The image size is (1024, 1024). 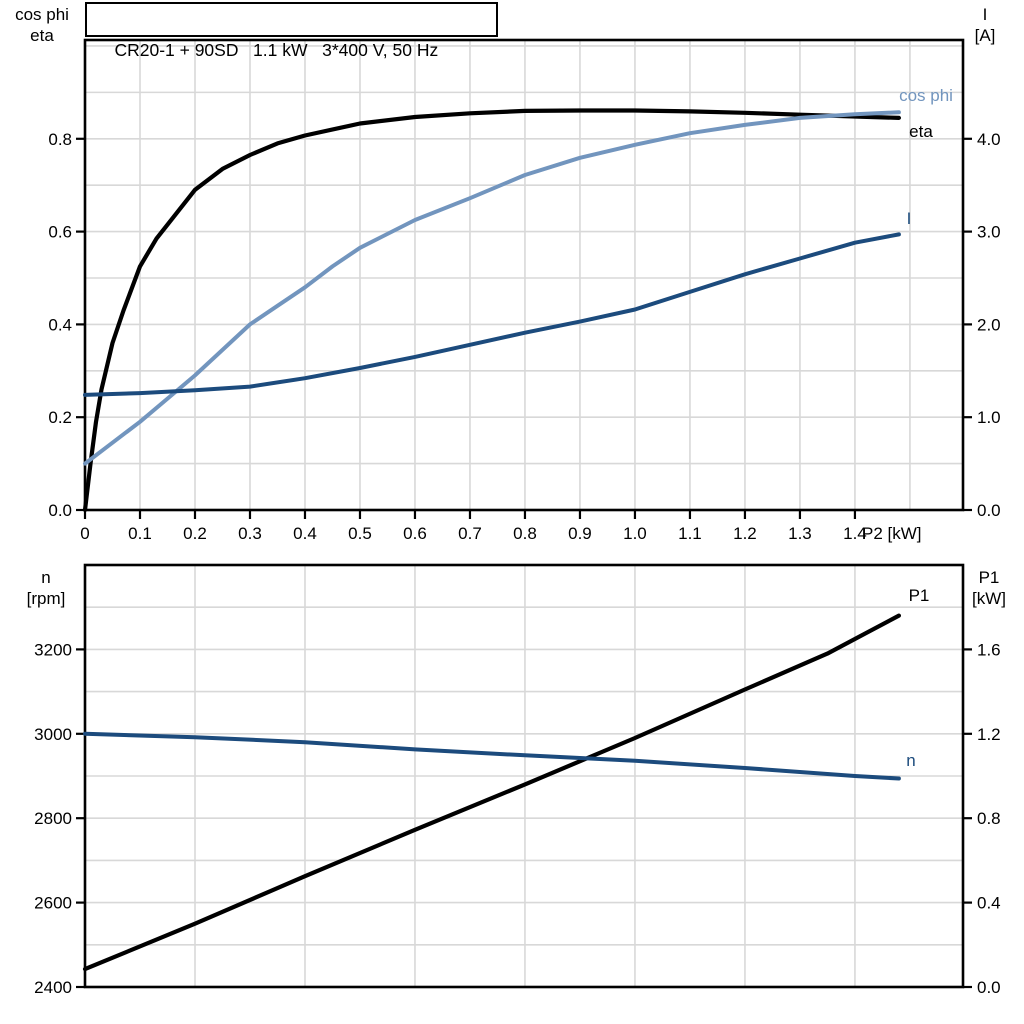 I want to click on chart-title-box: CR20-1 + 90SD 1.1 kW 3*400 V, 50 Hz, so click(x=291, y=31).